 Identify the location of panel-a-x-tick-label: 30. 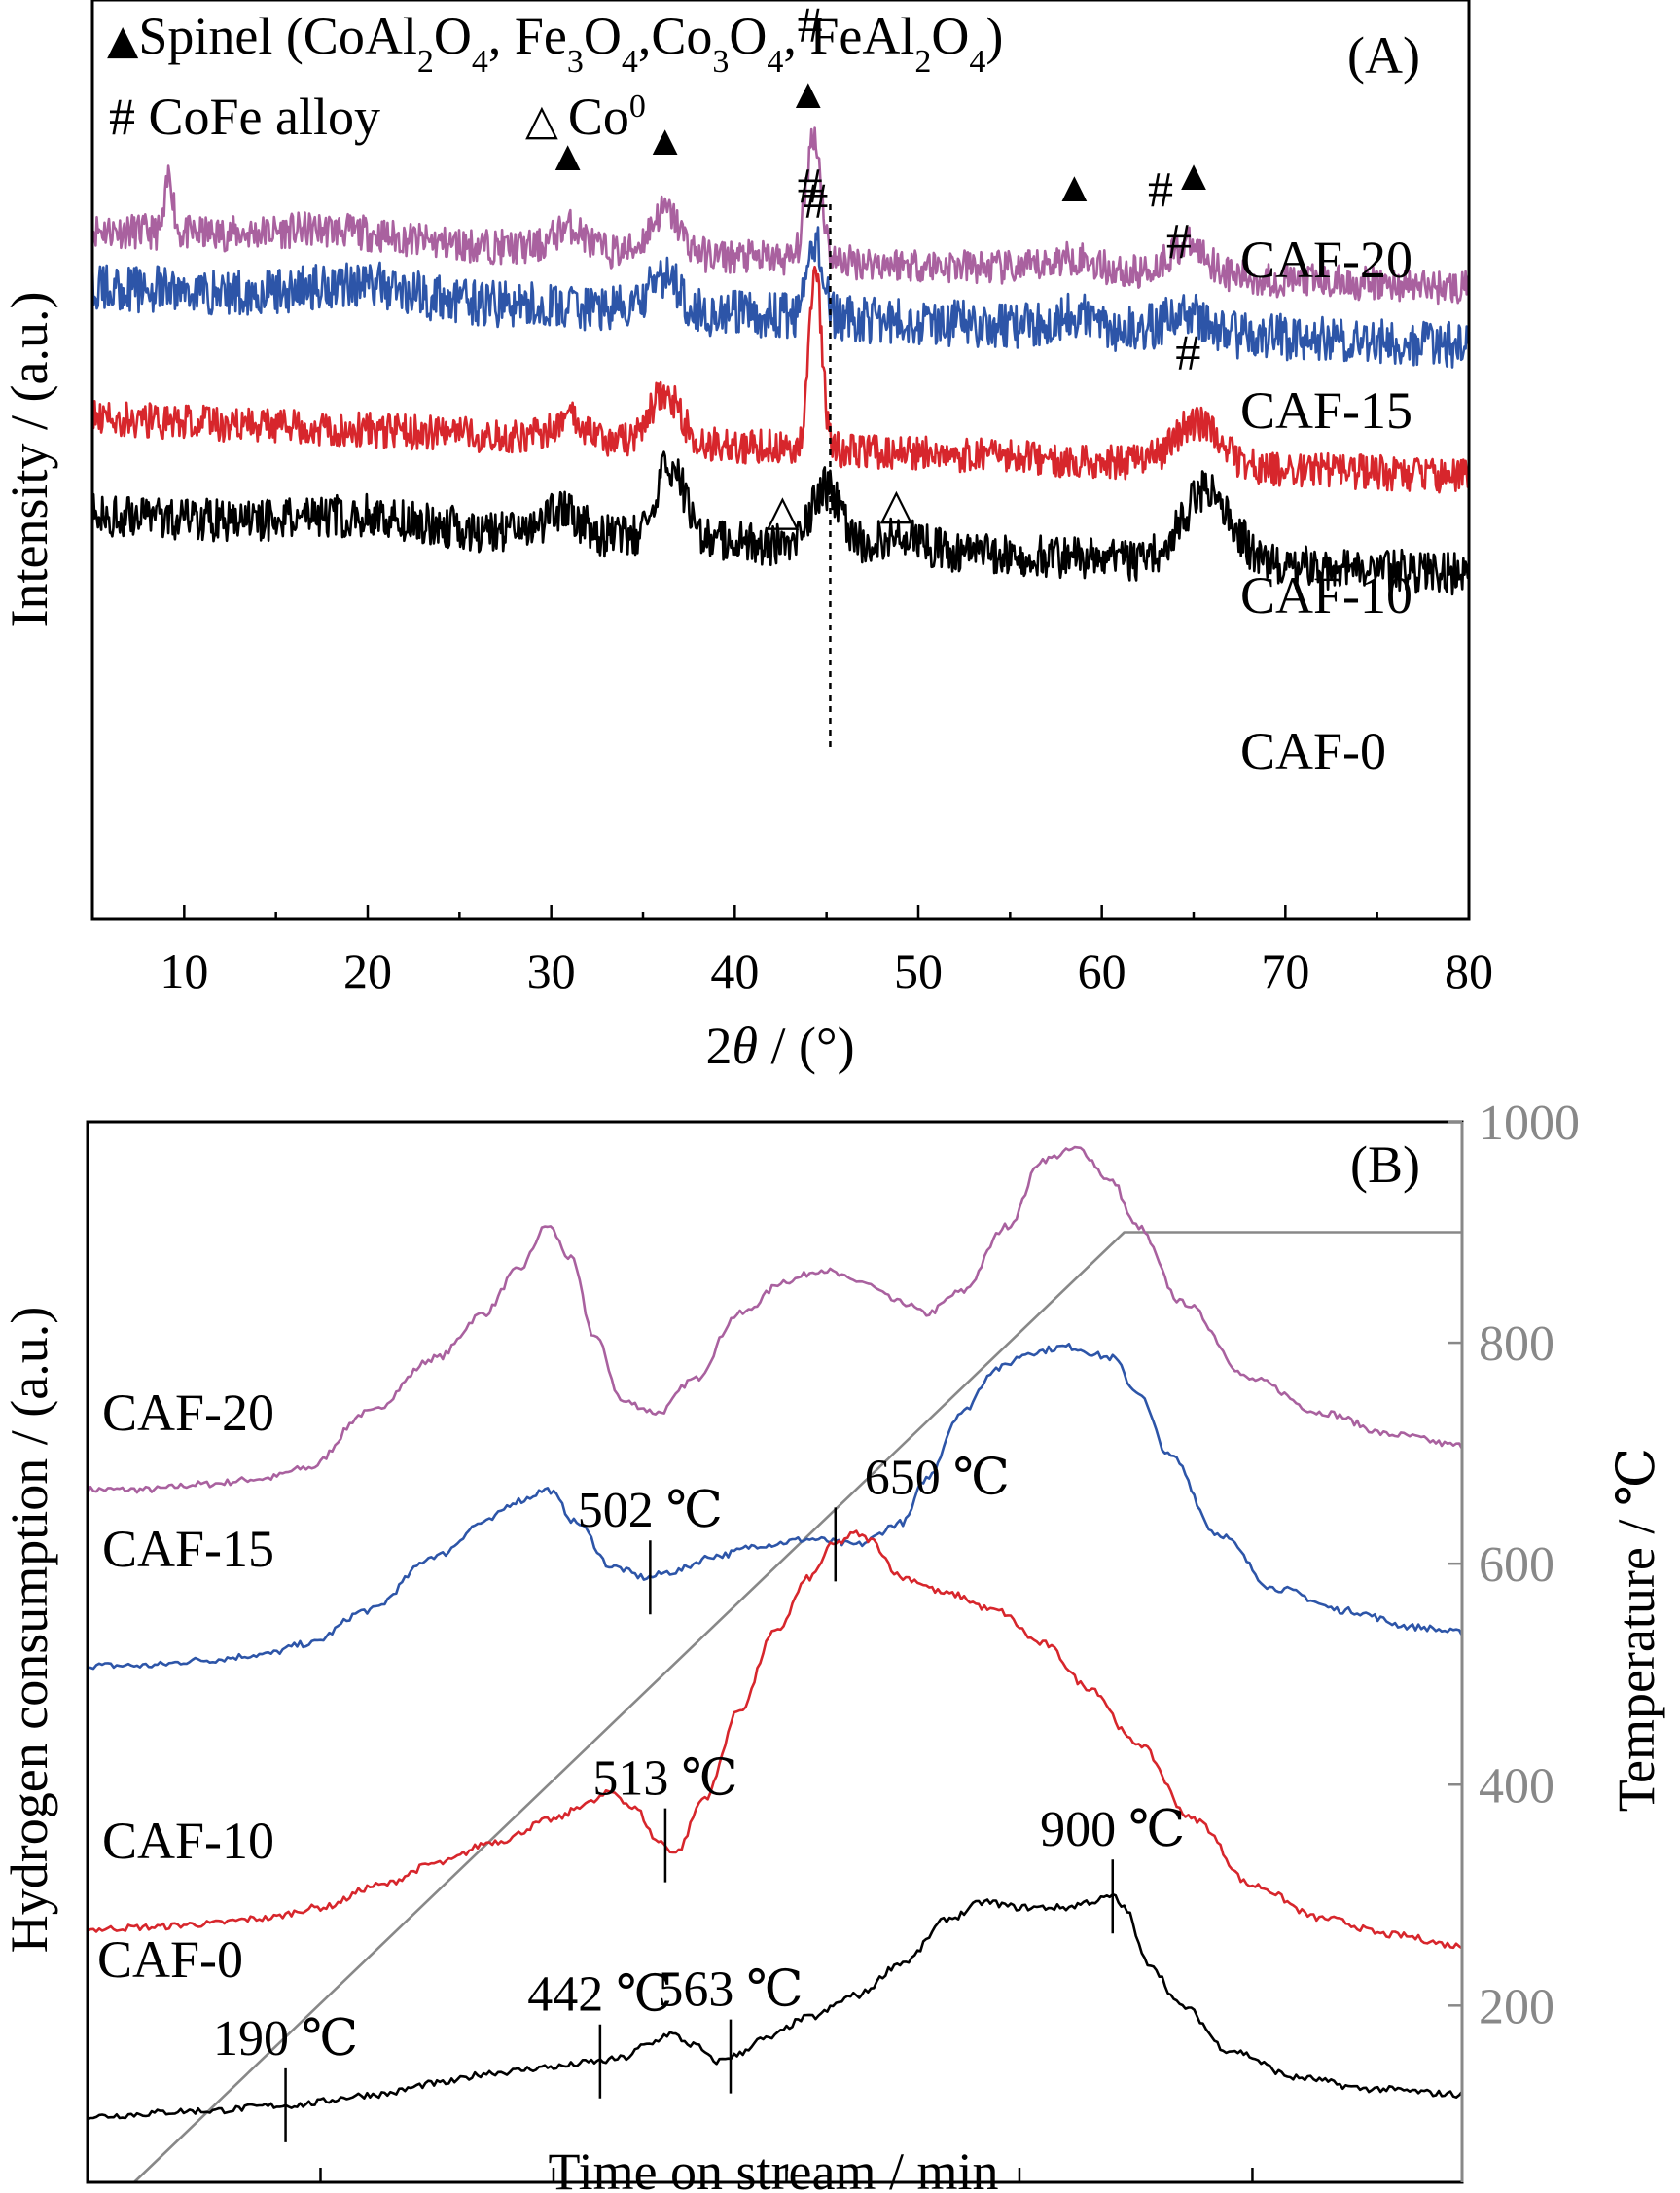
(551, 971).